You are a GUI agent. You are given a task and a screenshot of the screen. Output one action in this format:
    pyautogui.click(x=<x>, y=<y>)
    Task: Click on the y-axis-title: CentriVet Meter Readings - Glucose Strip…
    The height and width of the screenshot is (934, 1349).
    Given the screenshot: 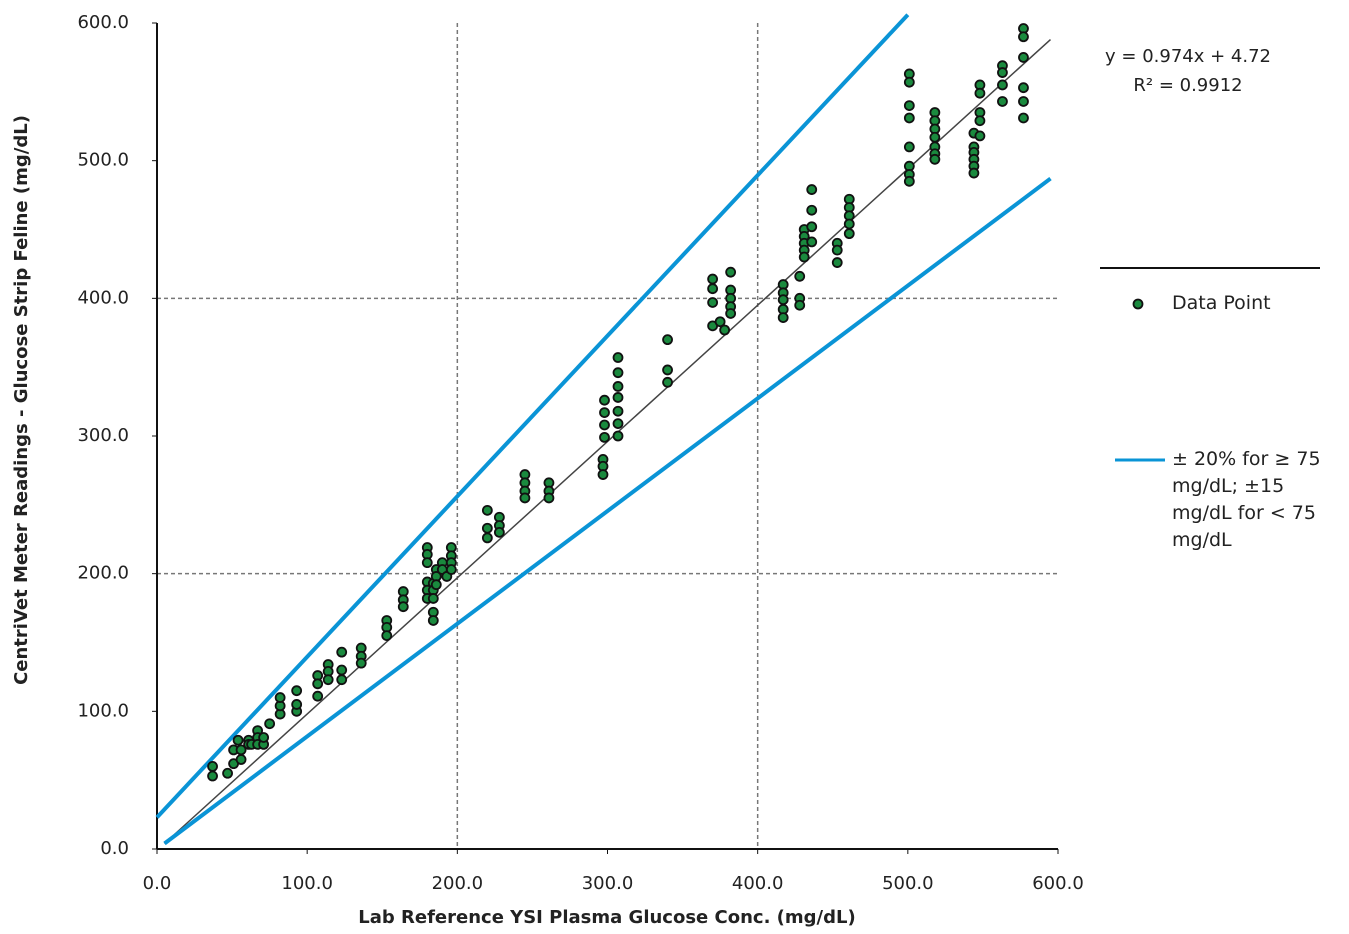 What is the action you would take?
    pyautogui.click(x=21, y=400)
    